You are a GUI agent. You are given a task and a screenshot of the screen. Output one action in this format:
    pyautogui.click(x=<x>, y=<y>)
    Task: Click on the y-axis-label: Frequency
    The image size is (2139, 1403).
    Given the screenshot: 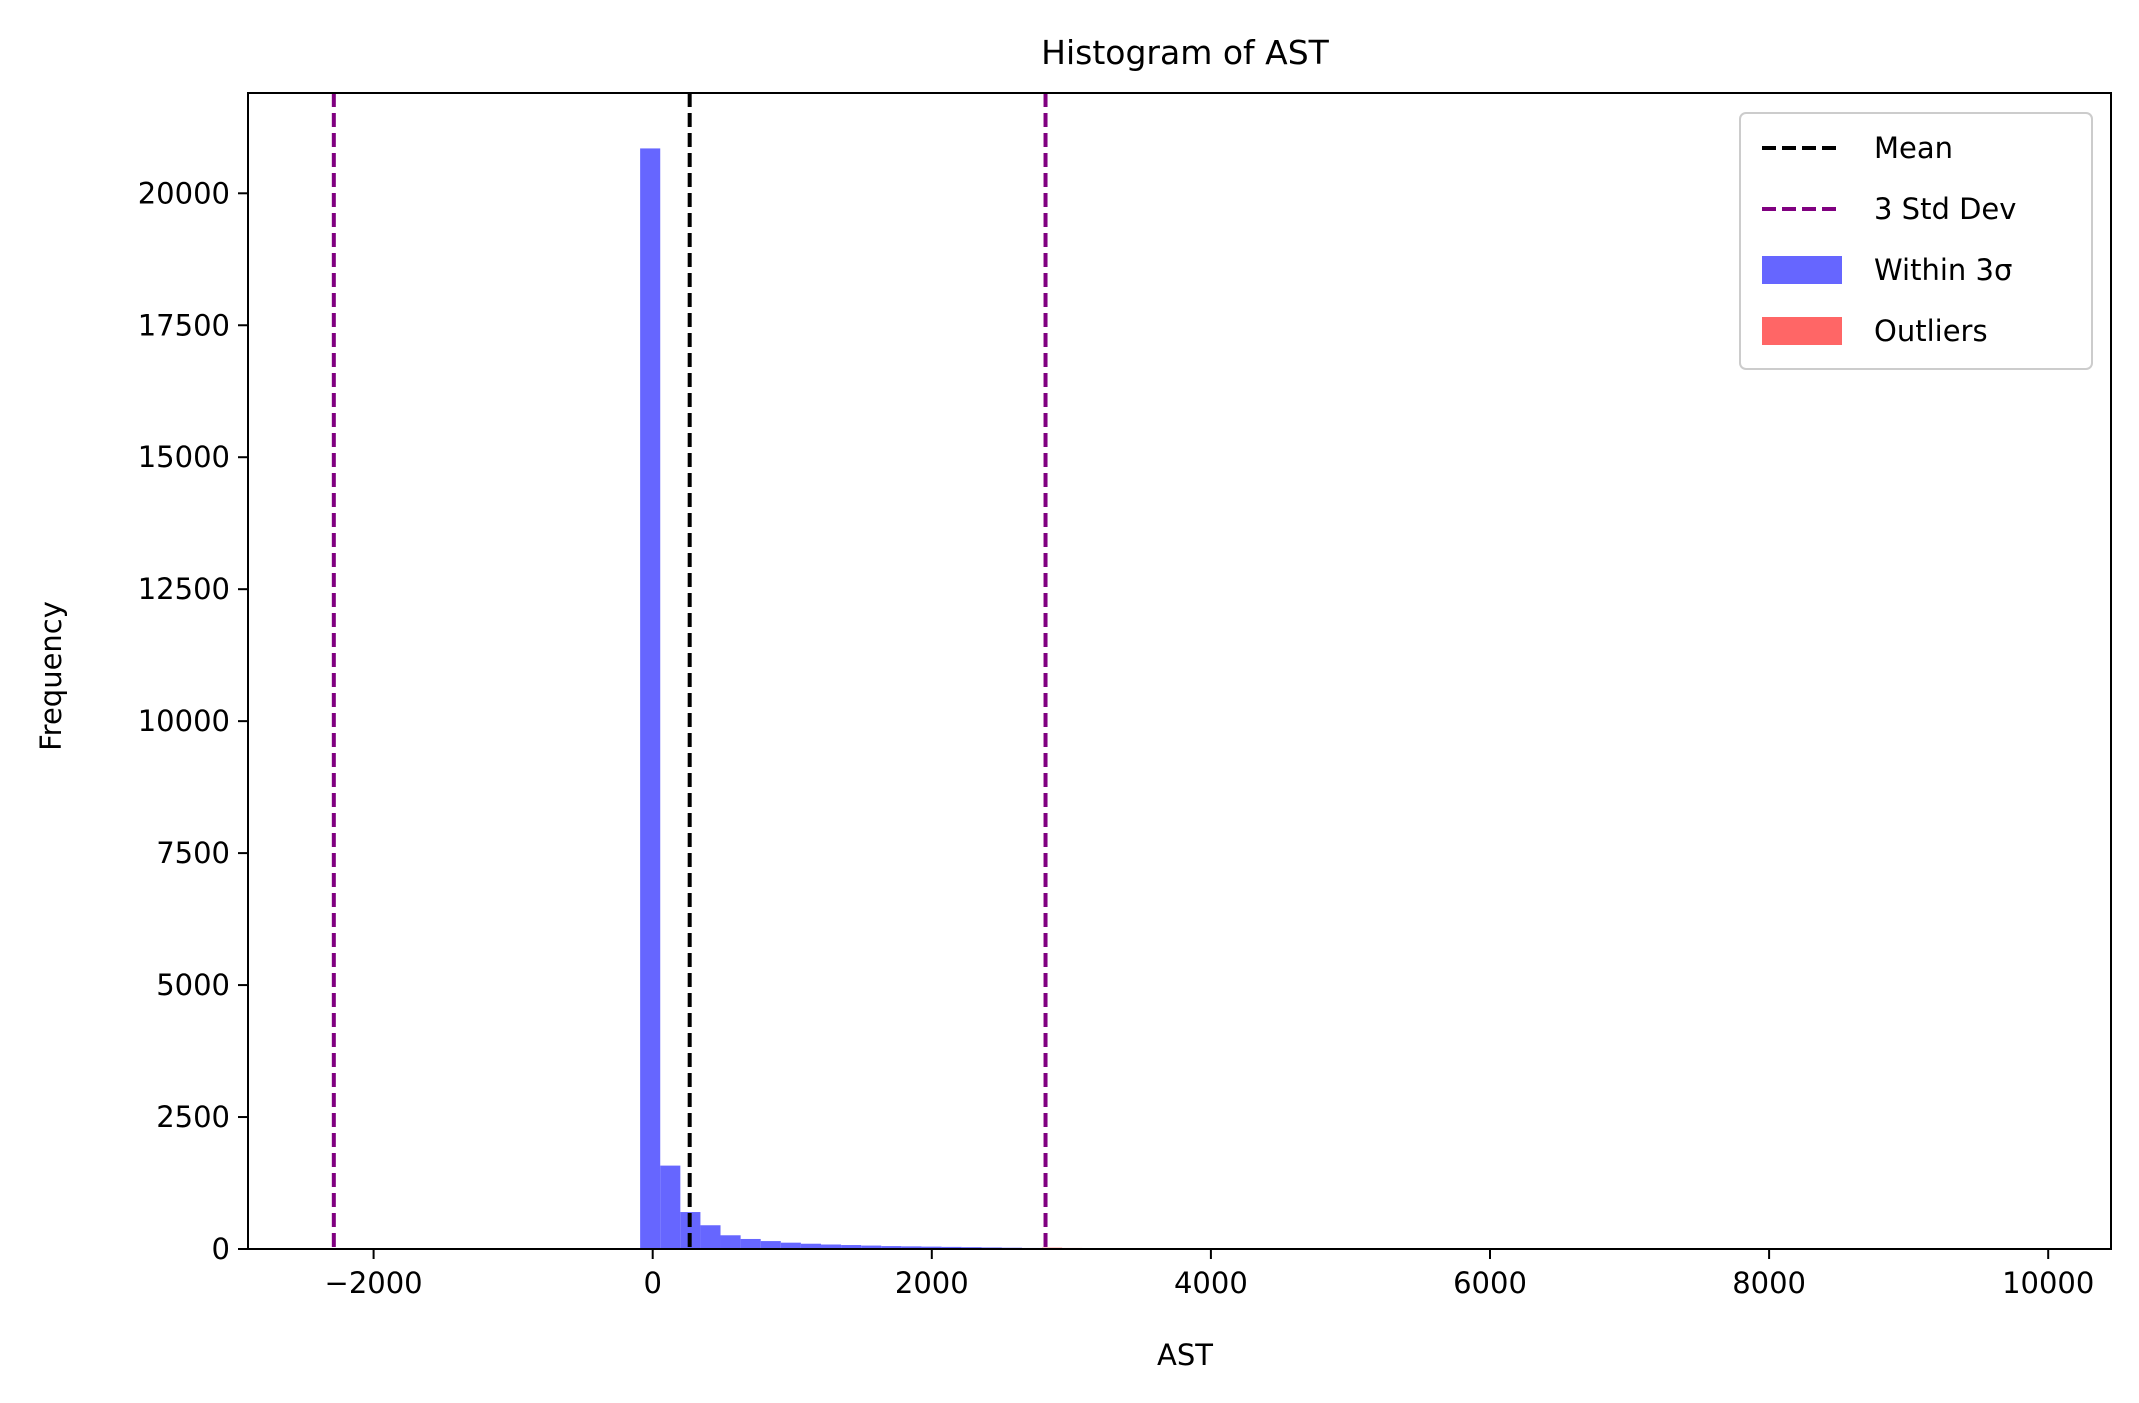 What is the action you would take?
    pyautogui.click(x=51, y=676)
    